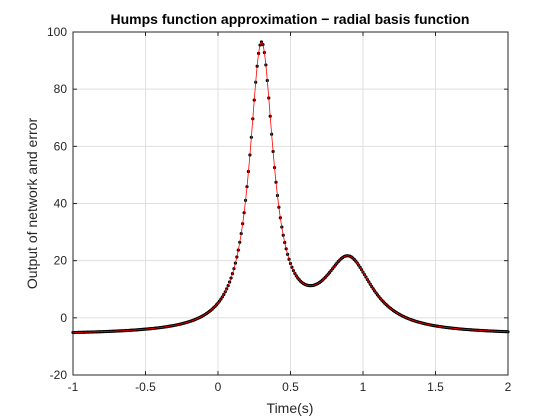 This screenshot has height=420, width=560. Describe the element at coordinates (145, 387) in the screenshot. I see `x-tick-label: -0.5` at that location.